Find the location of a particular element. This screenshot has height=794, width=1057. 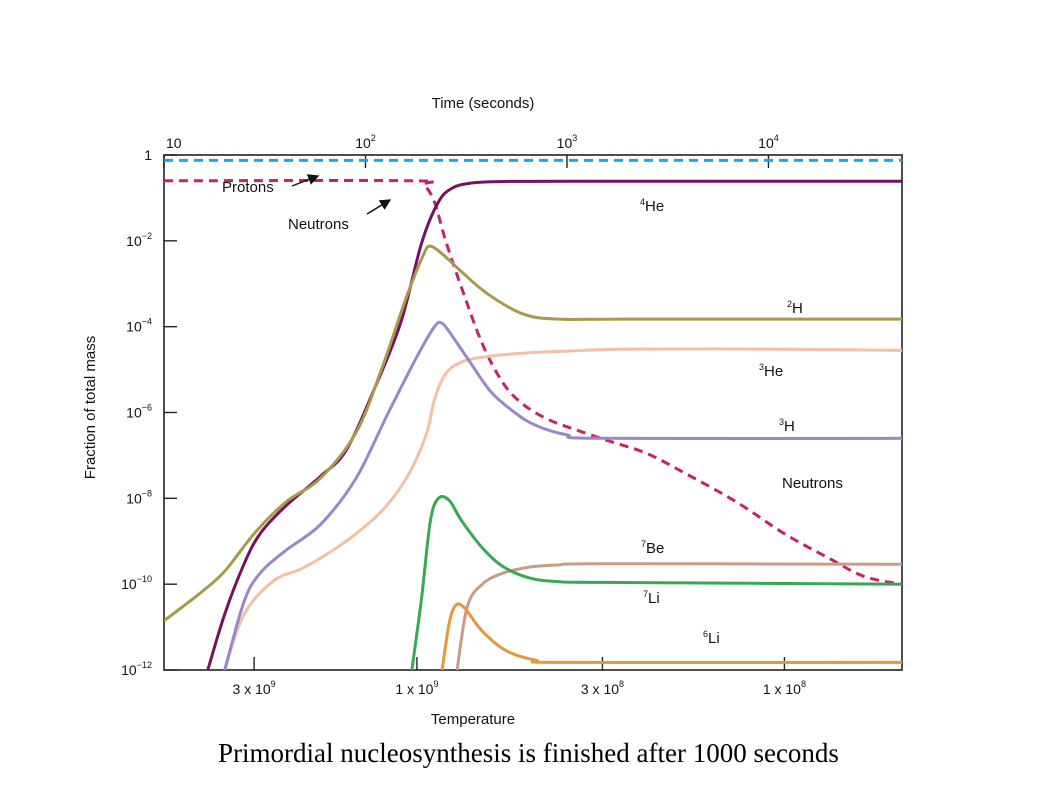

annotation-li7: 7Li is located at coordinates (651, 598).